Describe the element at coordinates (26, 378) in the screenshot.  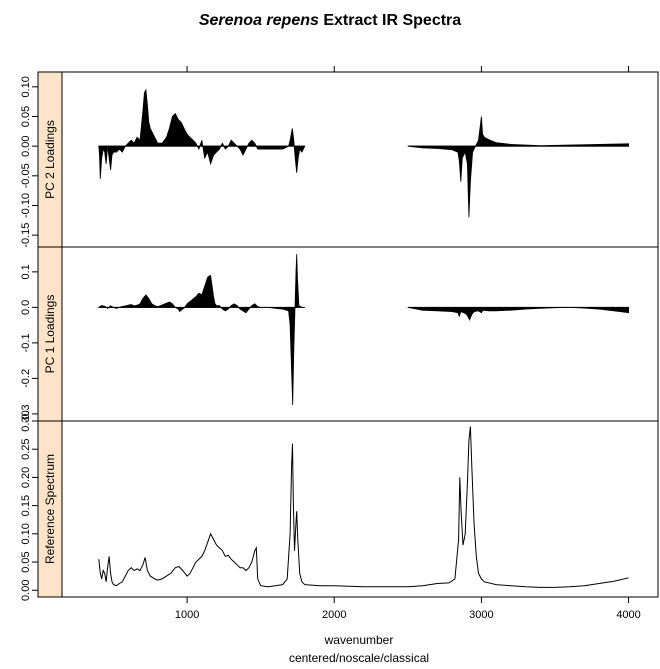
I see `y-tick-label-1-1: -0.2` at that location.